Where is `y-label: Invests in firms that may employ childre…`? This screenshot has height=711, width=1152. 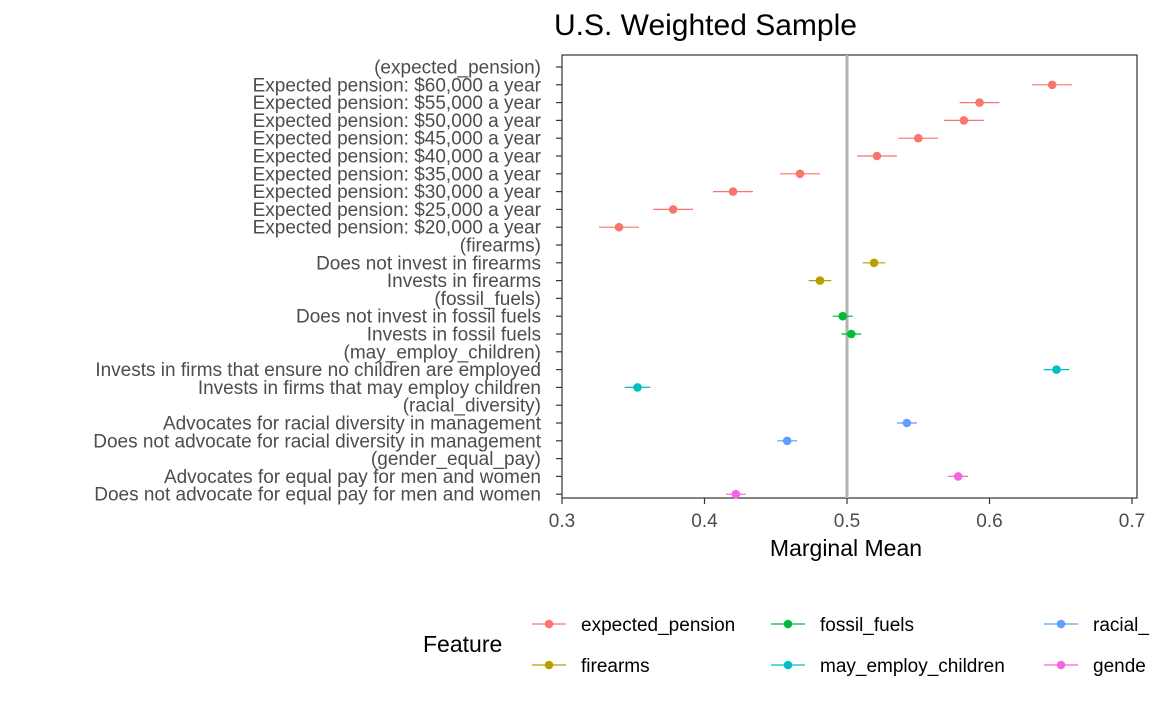 y-label: Invests in firms that may employ childre… is located at coordinates (369, 388).